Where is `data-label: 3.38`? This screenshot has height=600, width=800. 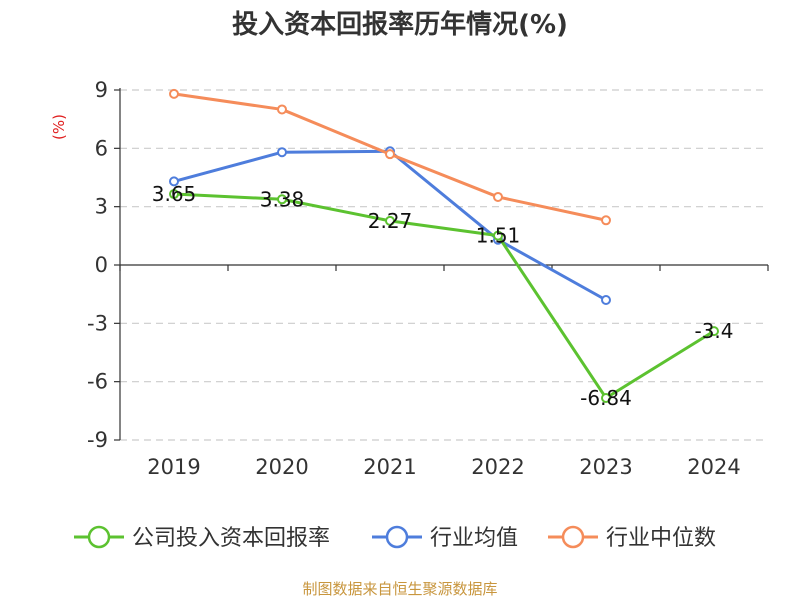
data-label: 3.38 is located at coordinates (282, 199).